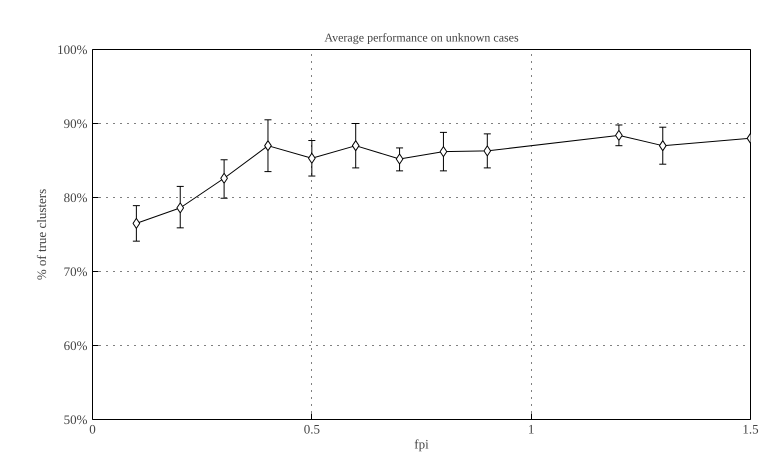  I want to click on x-tick-label: 1, so click(531, 429).